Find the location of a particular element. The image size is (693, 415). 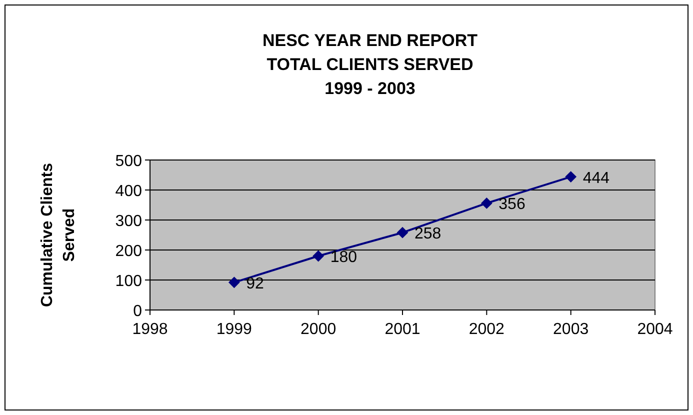

x-tick-label: 2003 is located at coordinates (571, 329).